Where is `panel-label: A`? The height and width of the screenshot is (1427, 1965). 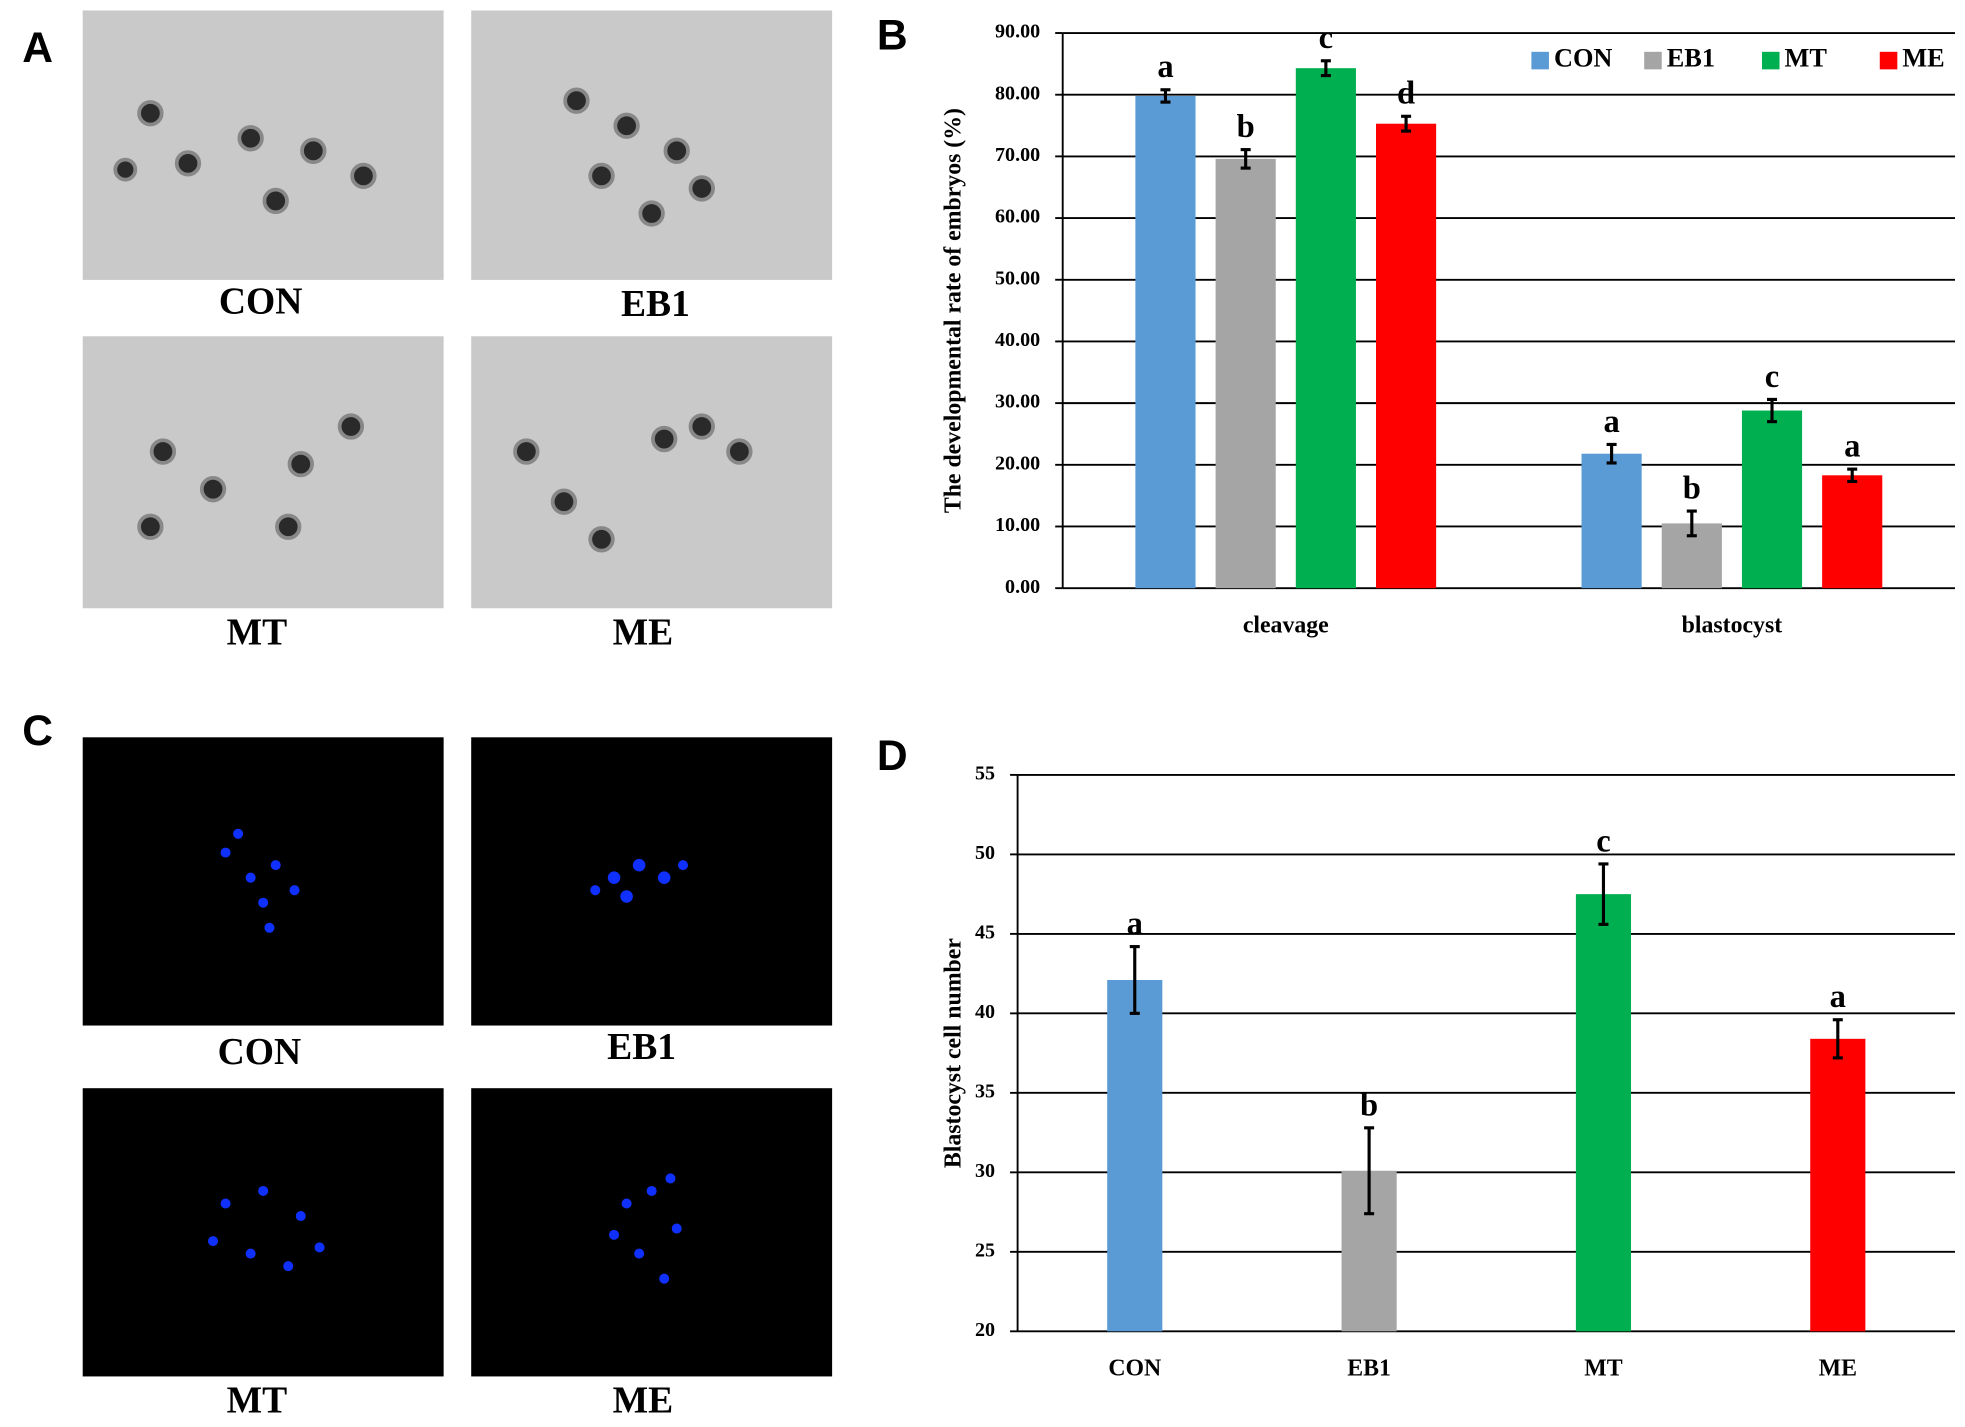
panel-label: A is located at coordinates (37, 48).